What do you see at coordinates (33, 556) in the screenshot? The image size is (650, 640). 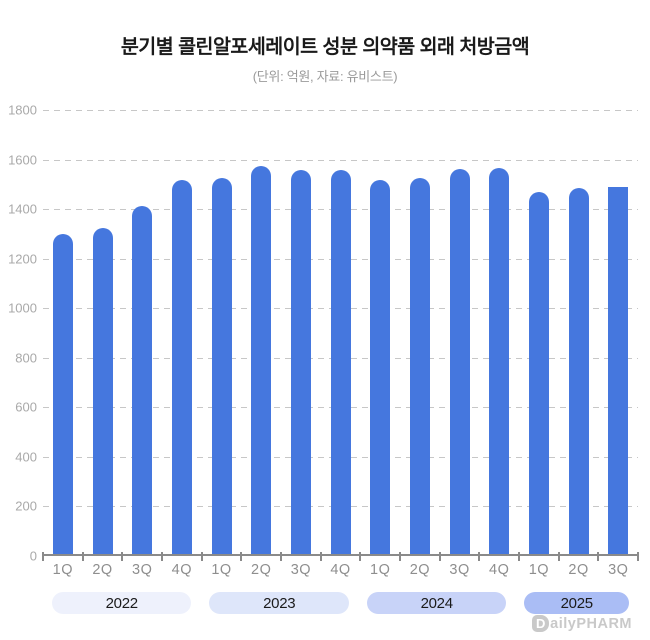 I see `y-axis-label-0: 0` at bounding box center [33, 556].